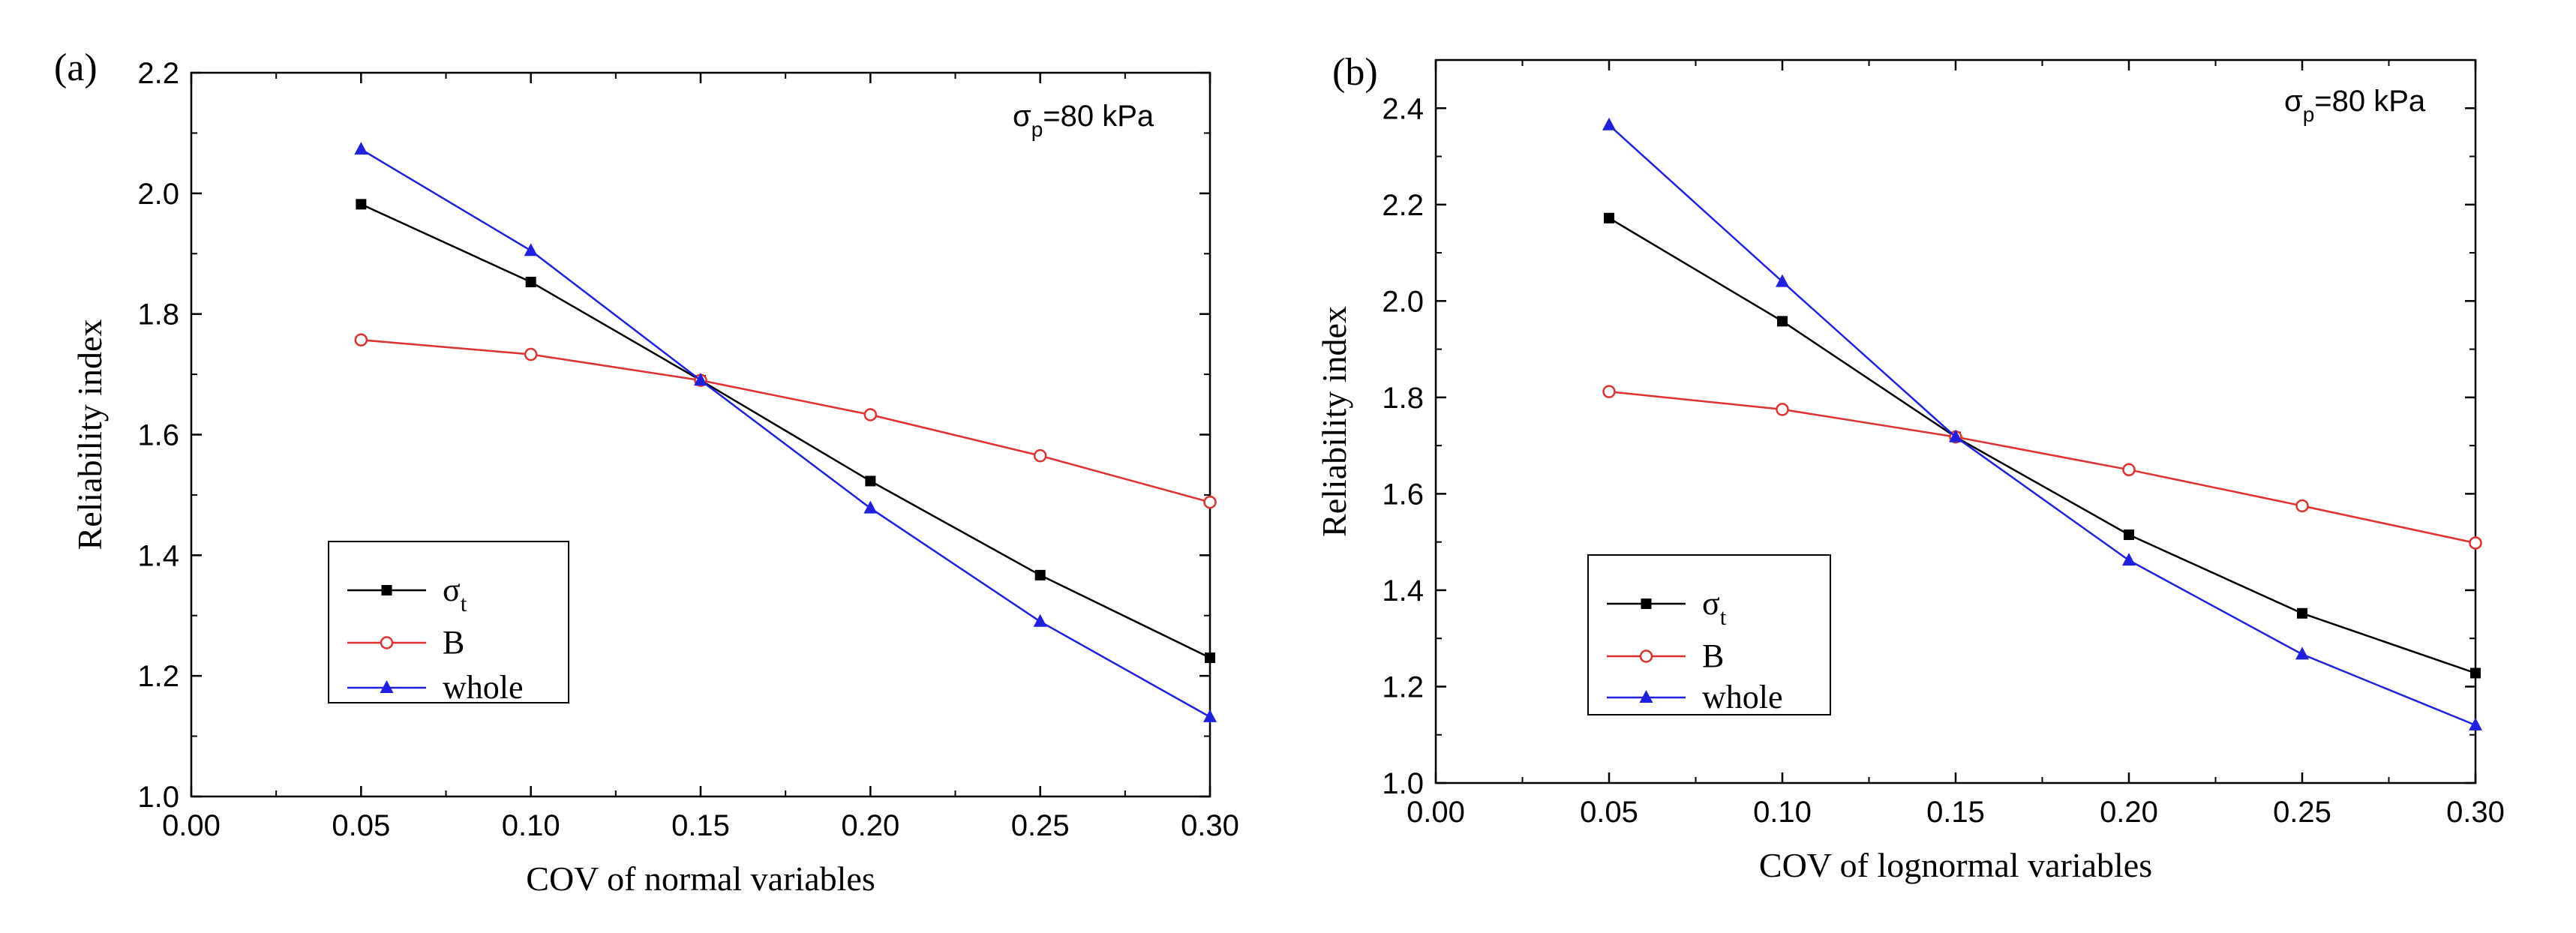 The image size is (2576, 933). I want to click on panel-label: (b), so click(1355, 72).